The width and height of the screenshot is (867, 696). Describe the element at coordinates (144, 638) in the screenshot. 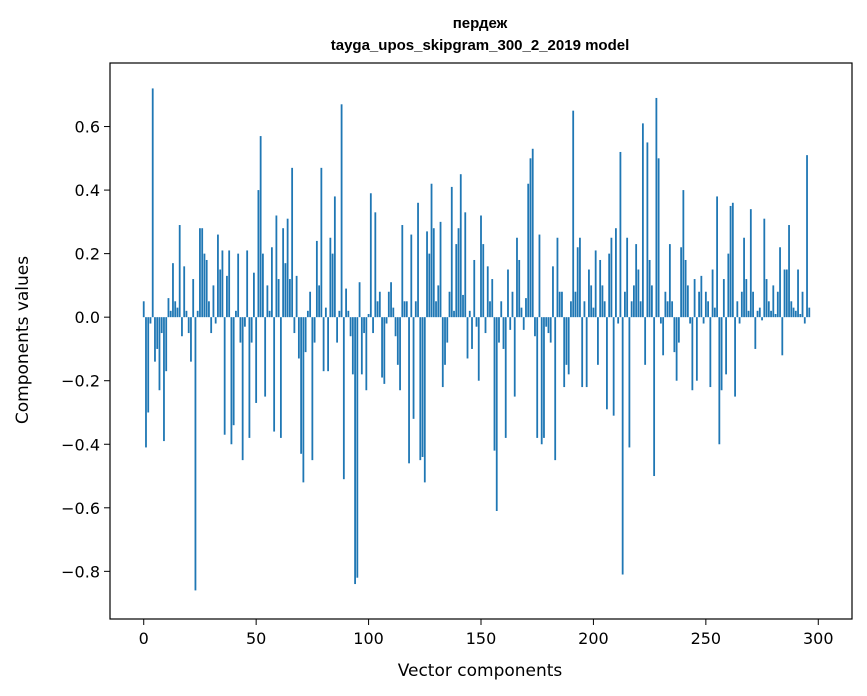

I see `x-tick-label: 0` at that location.